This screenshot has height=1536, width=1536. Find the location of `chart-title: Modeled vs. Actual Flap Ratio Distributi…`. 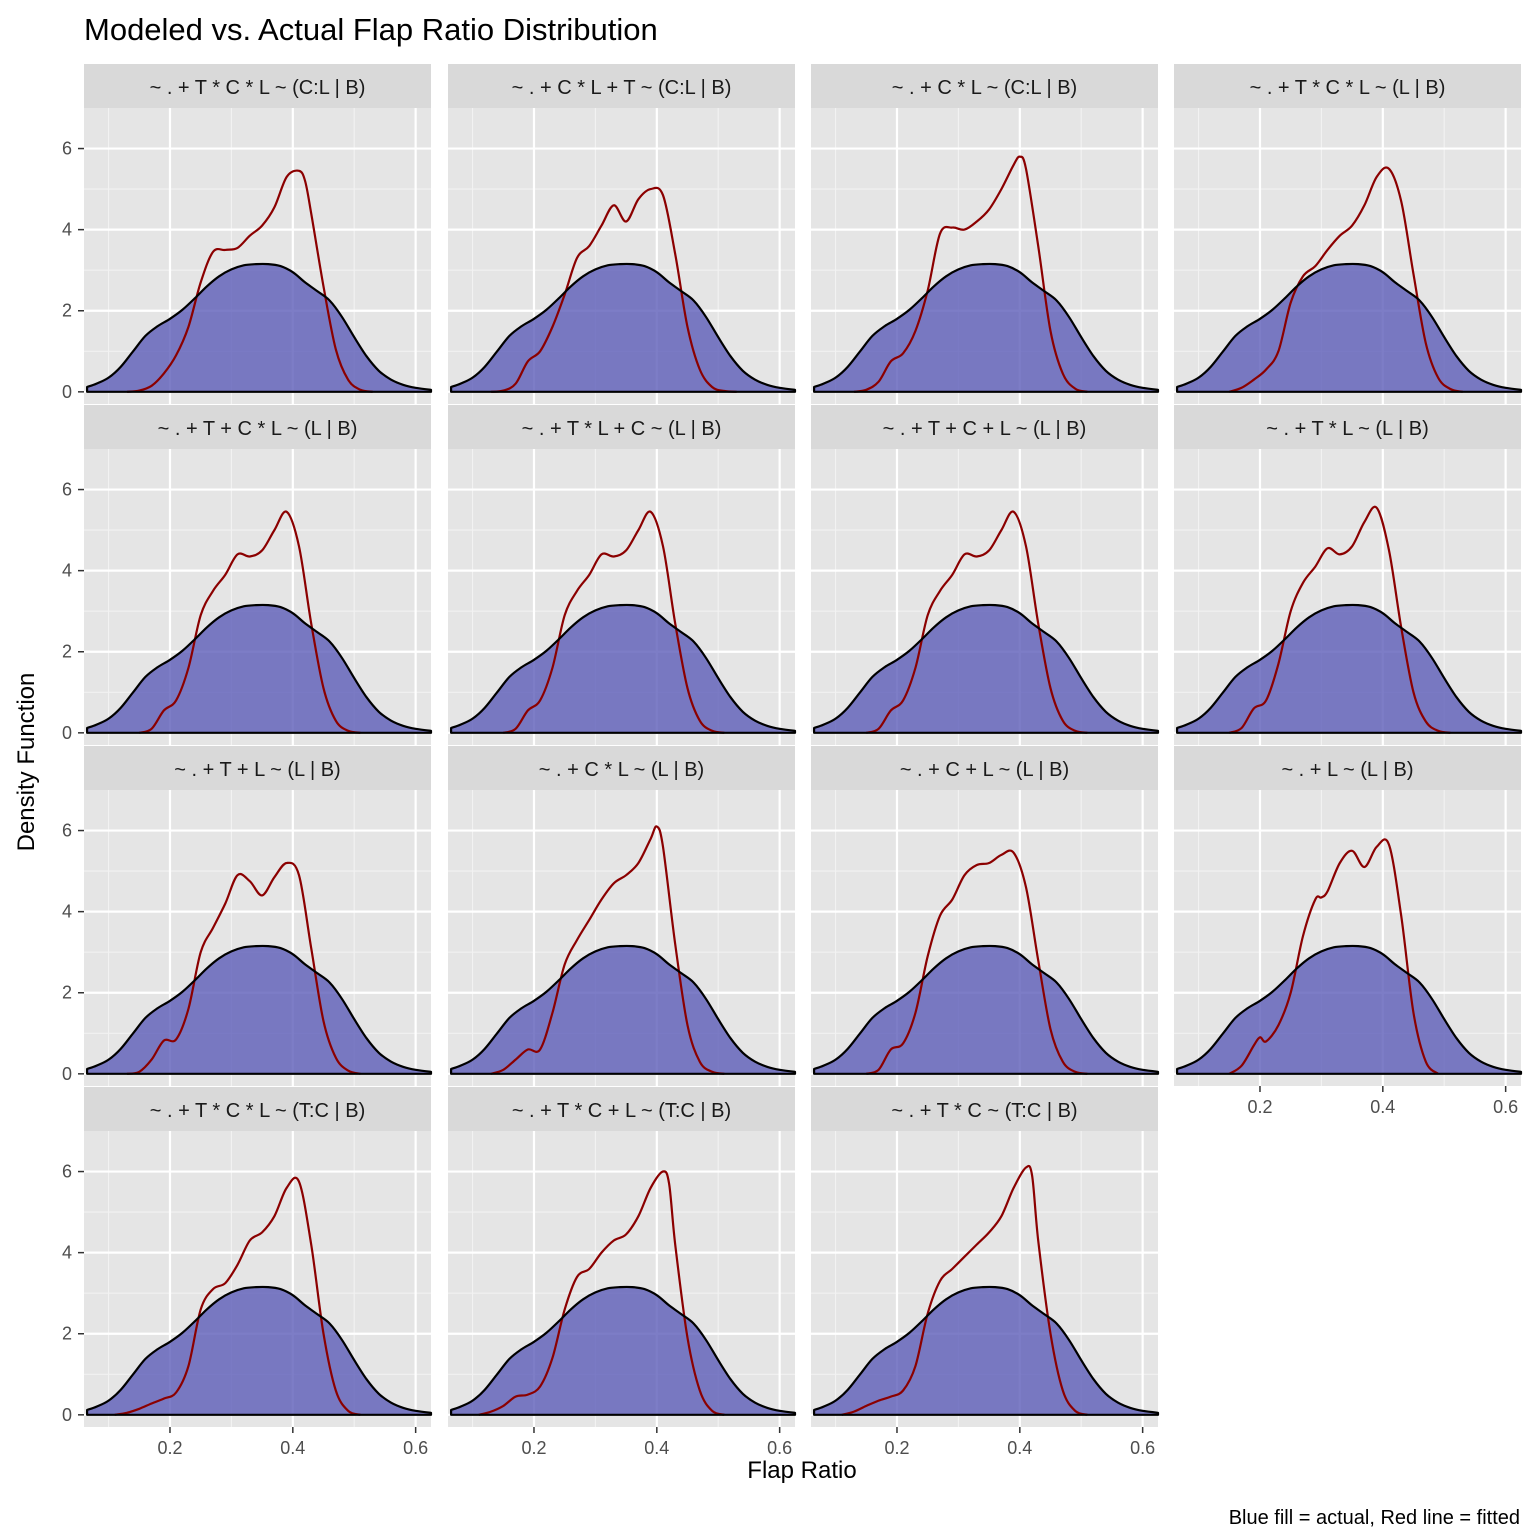

chart-title: Modeled vs. Actual Flap Ratio Distributi… is located at coordinates (371, 29).